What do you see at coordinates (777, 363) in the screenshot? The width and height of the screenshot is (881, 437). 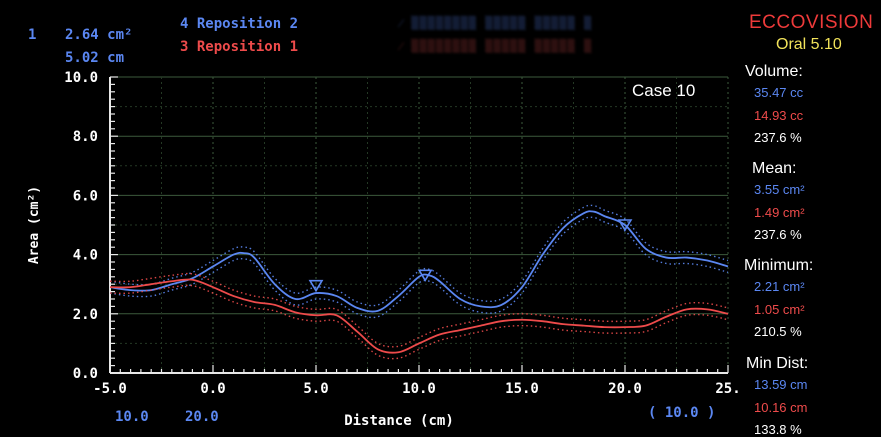 I see `min-dist-heading: Min Dist:` at bounding box center [777, 363].